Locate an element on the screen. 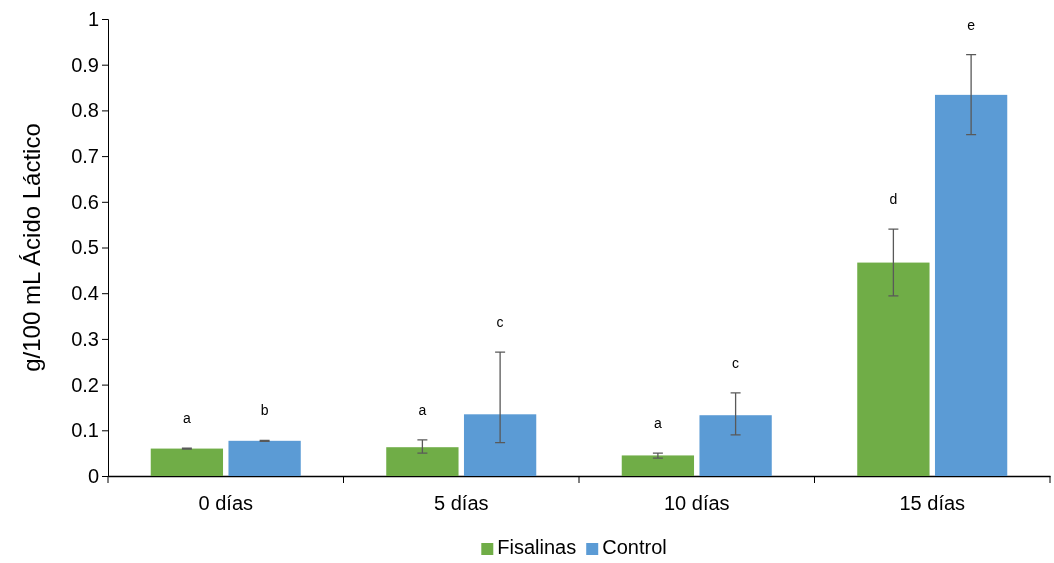  x-tick-label: 15 días is located at coordinates (932, 503).